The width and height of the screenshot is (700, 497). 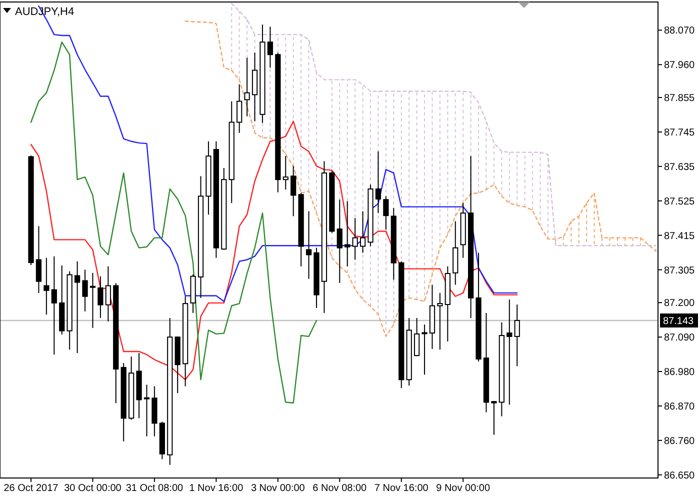 What do you see at coordinates (680, 338) in the screenshot?
I see `y-tick-label: 87.090` at bounding box center [680, 338].